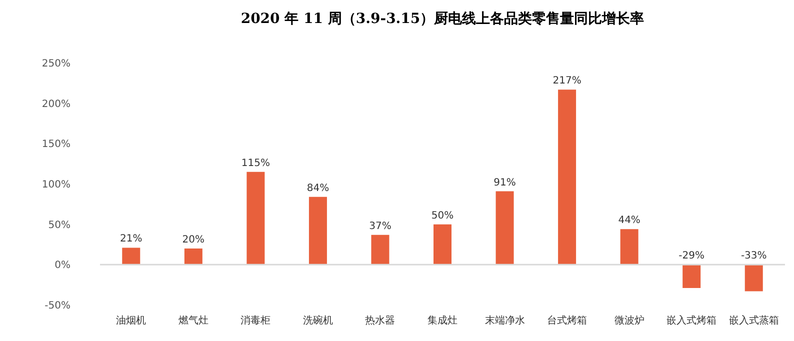 This screenshot has height=341, width=794. What do you see at coordinates (442, 216) in the screenshot?
I see `data-label: 50%` at bounding box center [442, 216].